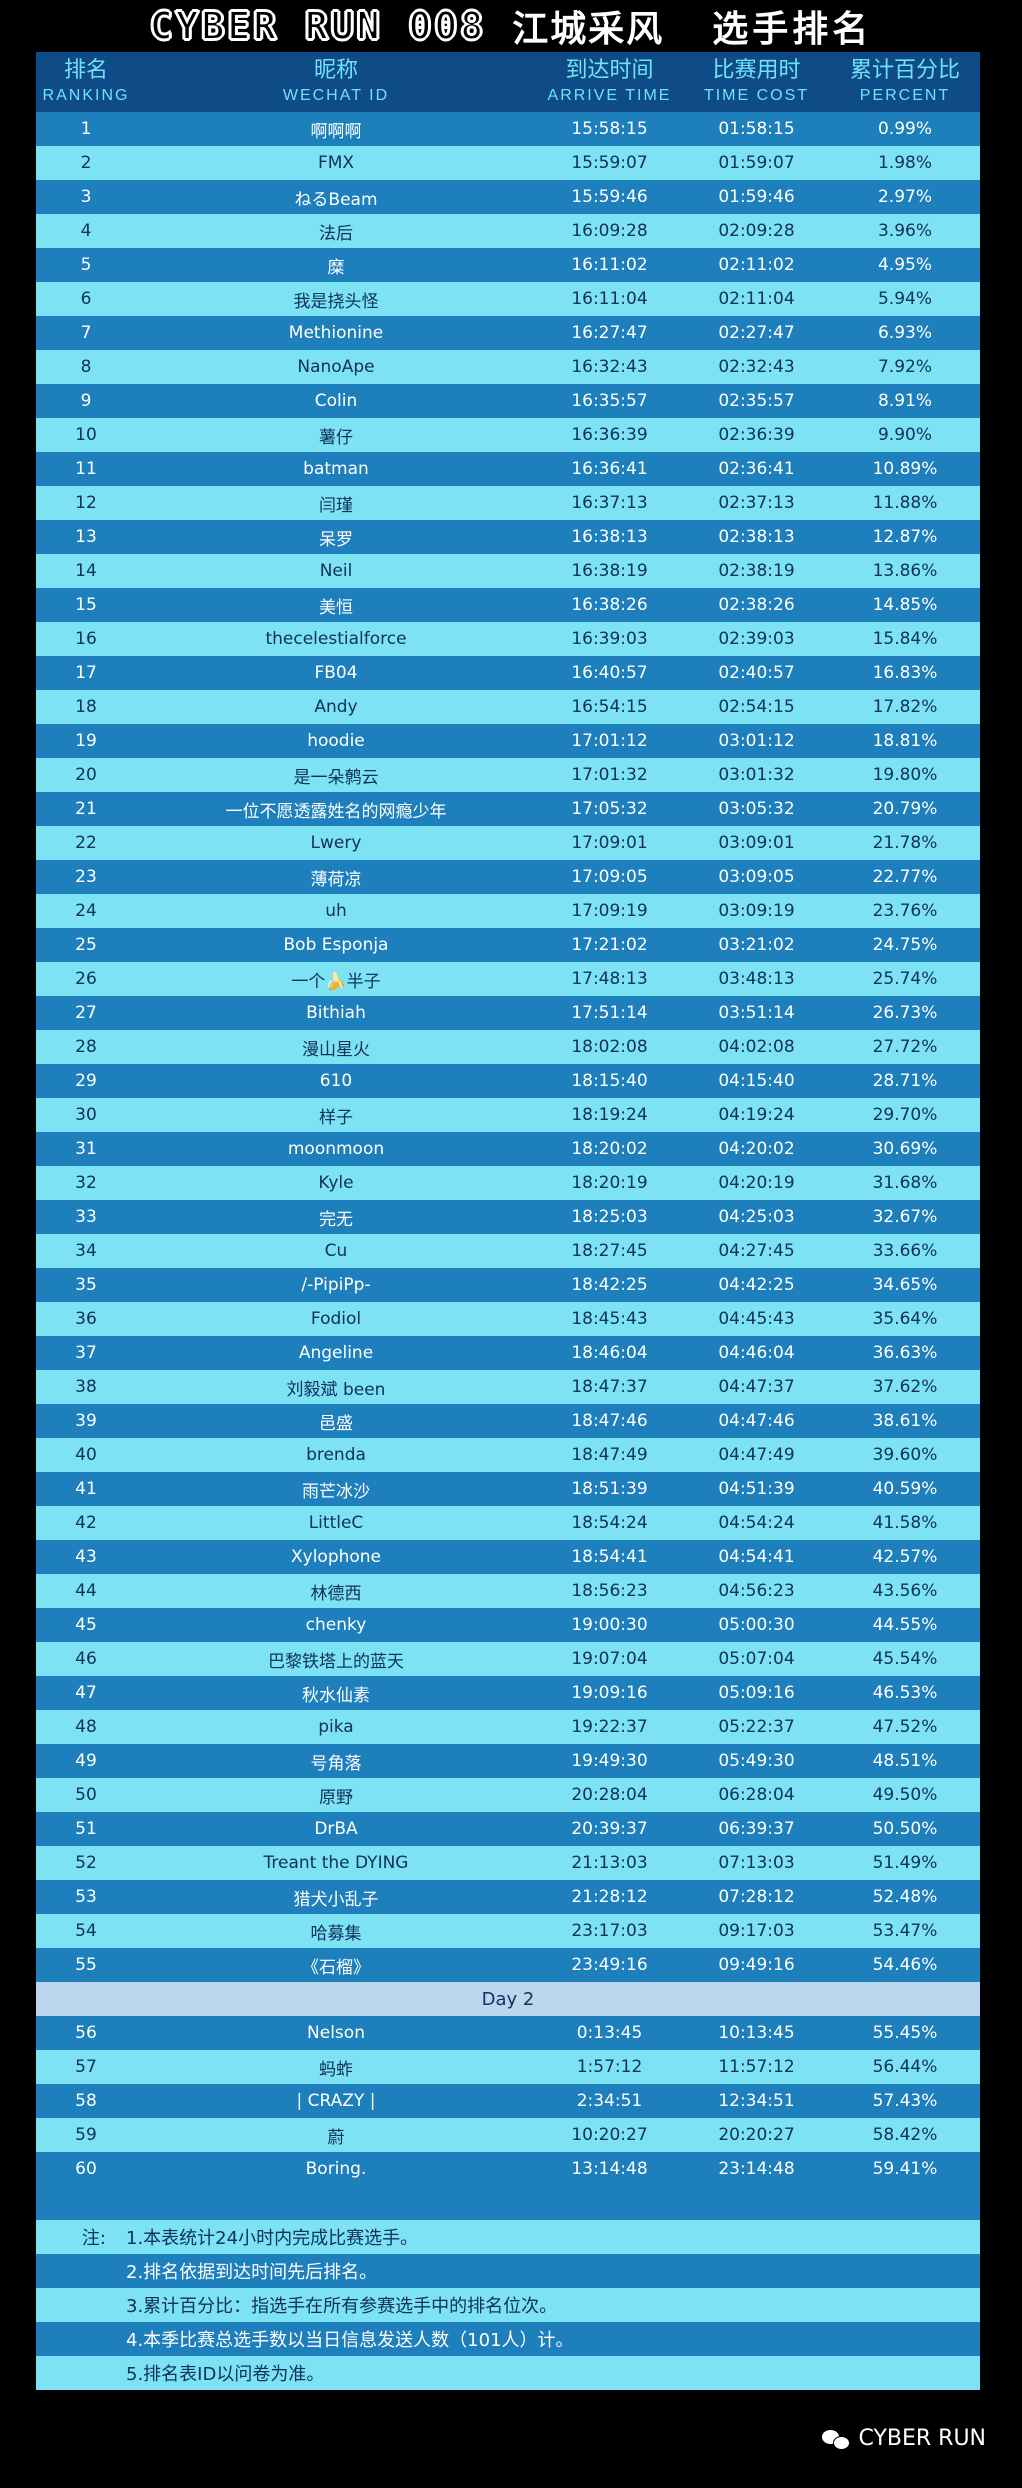  Describe the element at coordinates (511, 26) in the screenshot. I see `banner: CYBER RUN 008 江城采风 选手排名` at that location.